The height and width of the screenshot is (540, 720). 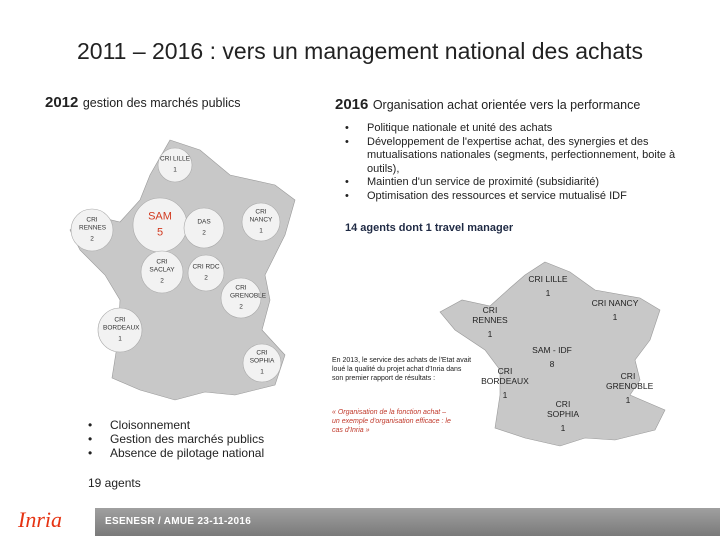 I want to click on node-name: SAM - IDF, so click(x=552, y=350).